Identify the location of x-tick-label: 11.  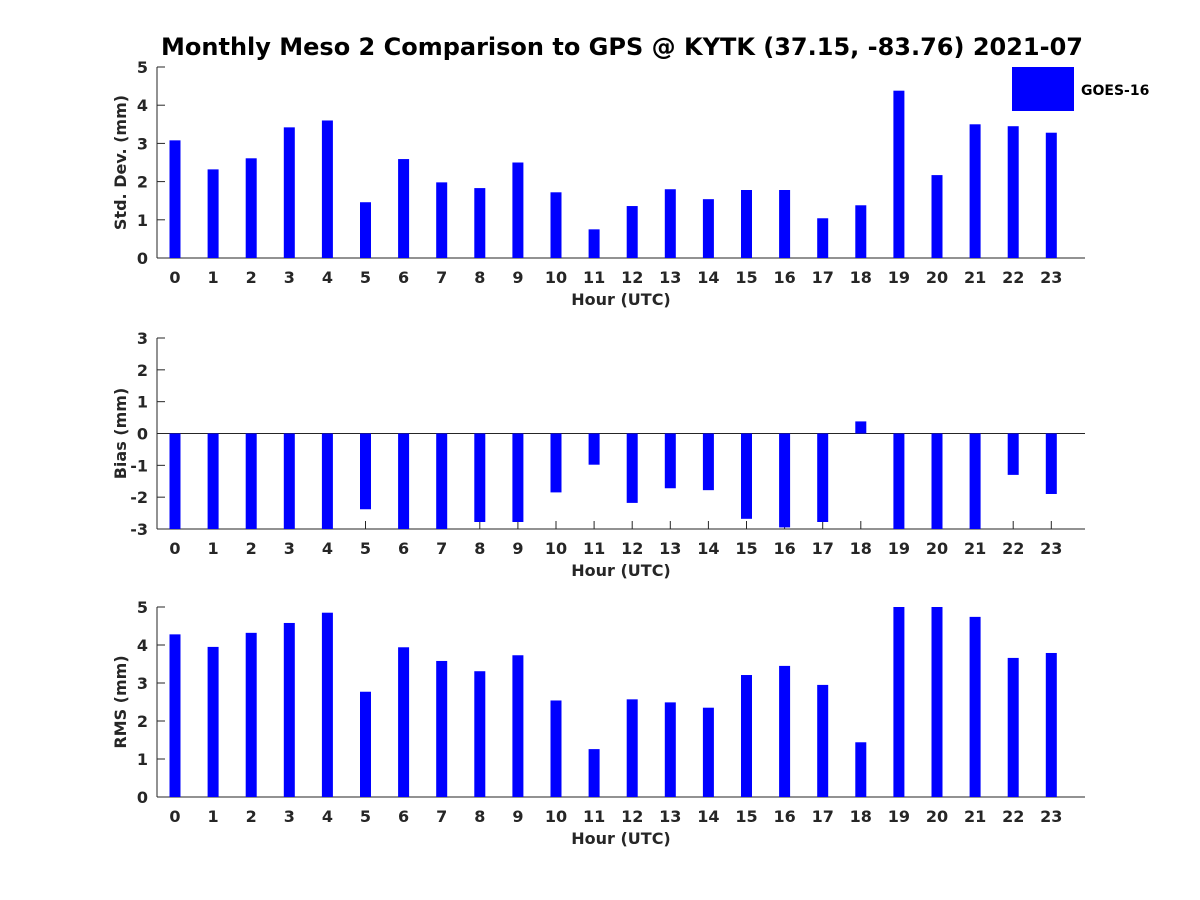
(594, 816).